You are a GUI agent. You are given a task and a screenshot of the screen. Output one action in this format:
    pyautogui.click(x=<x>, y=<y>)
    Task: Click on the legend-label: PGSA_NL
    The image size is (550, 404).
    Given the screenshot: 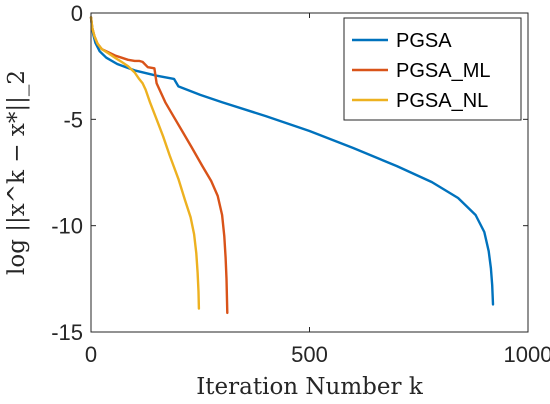 What is the action you would take?
    pyautogui.click(x=442, y=101)
    